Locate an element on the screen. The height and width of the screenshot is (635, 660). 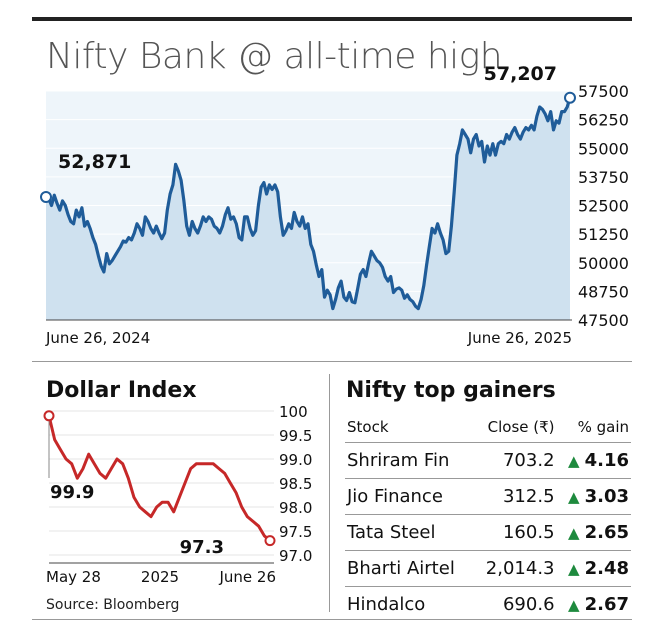
y-tick-label: 98.5 is located at coordinates (295, 484).